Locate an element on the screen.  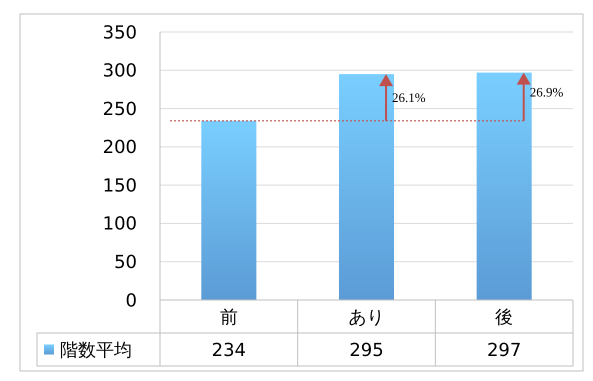
x-tick-label: あり is located at coordinates (366, 317).